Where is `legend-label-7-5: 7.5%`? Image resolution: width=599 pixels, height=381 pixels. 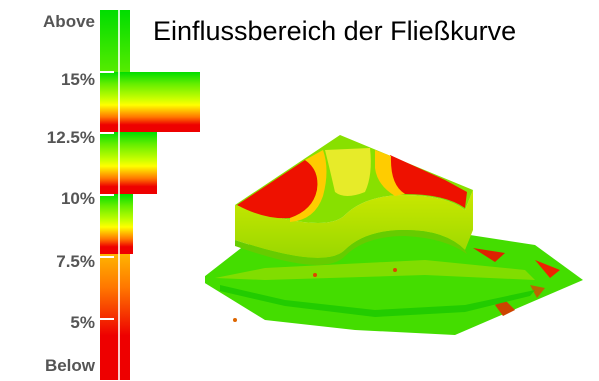 legend-label-7-5: 7.5% is located at coordinates (75, 261).